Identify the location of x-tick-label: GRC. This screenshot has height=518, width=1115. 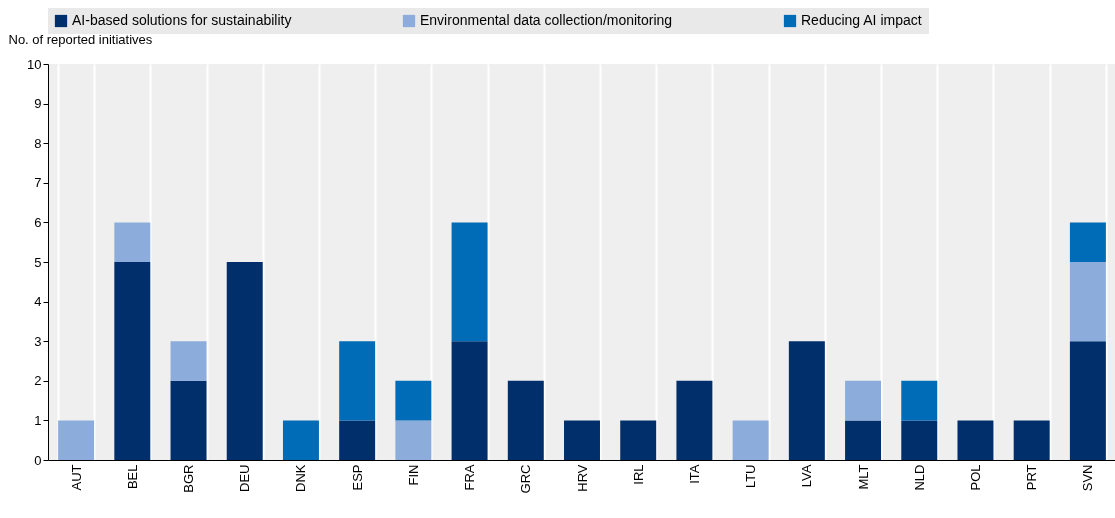
(526, 479).